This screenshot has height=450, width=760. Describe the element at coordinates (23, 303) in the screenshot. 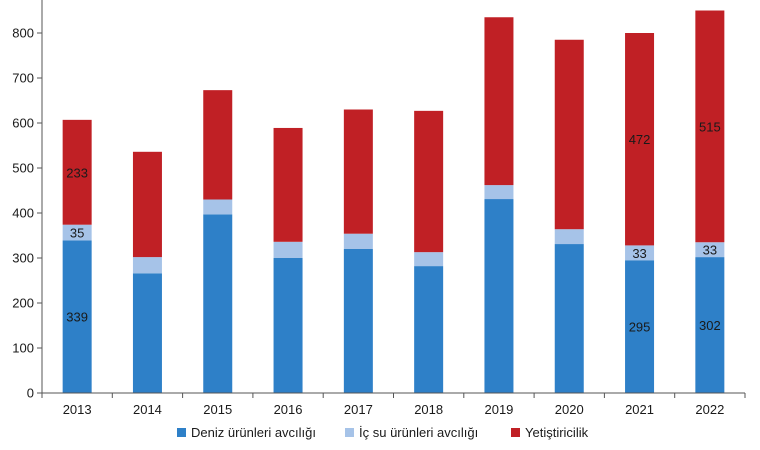

I see `y-tick-label: 200` at that location.